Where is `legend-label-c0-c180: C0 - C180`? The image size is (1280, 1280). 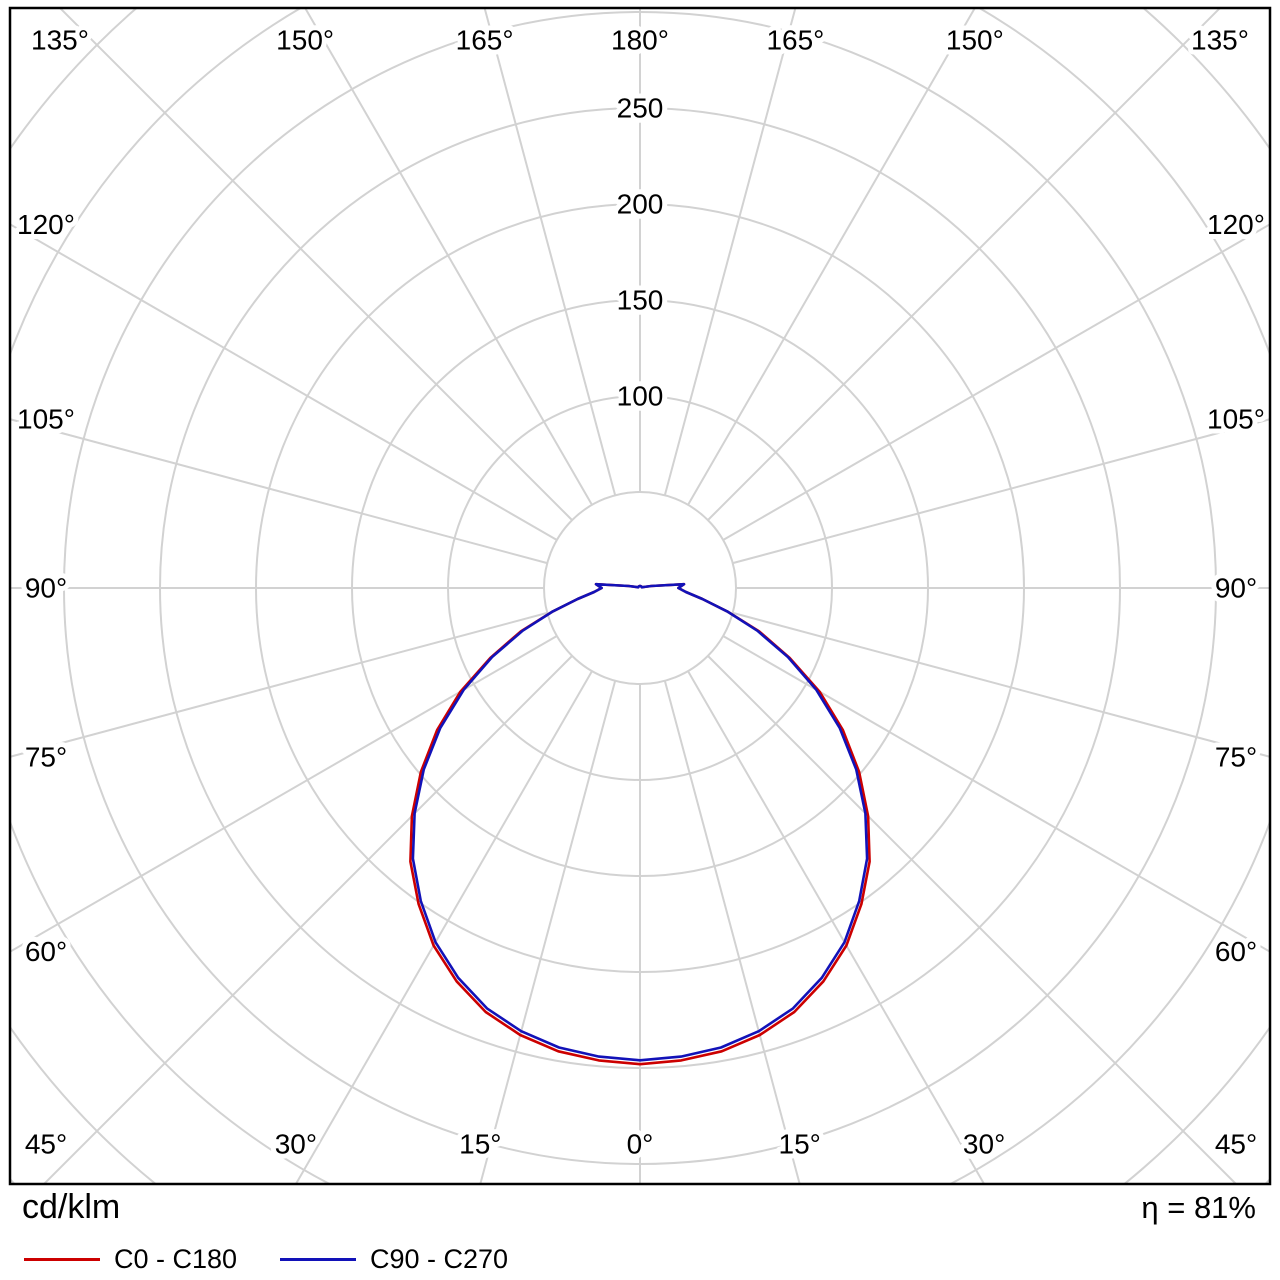 legend-label-c0-c180: C0 - C180 is located at coordinates (176, 1258).